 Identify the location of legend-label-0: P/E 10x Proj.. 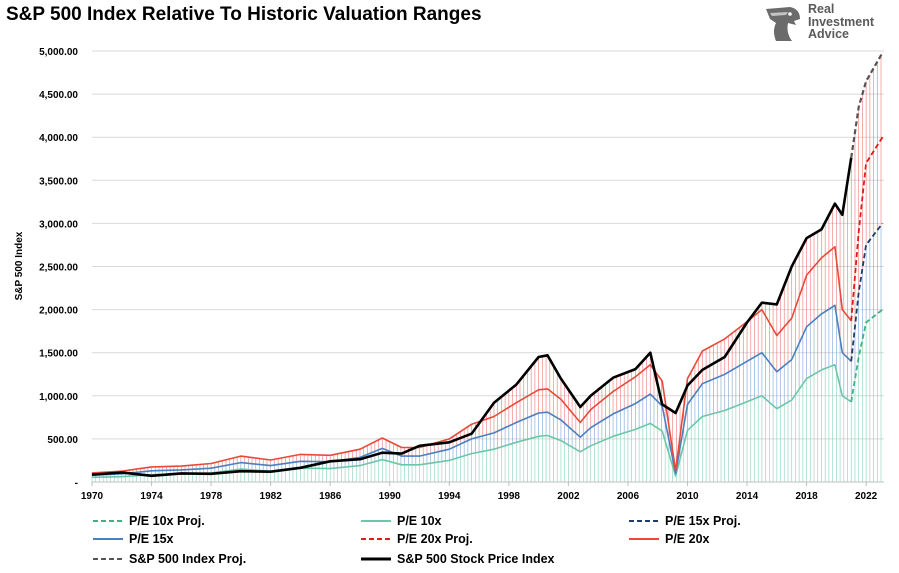
(167, 521).